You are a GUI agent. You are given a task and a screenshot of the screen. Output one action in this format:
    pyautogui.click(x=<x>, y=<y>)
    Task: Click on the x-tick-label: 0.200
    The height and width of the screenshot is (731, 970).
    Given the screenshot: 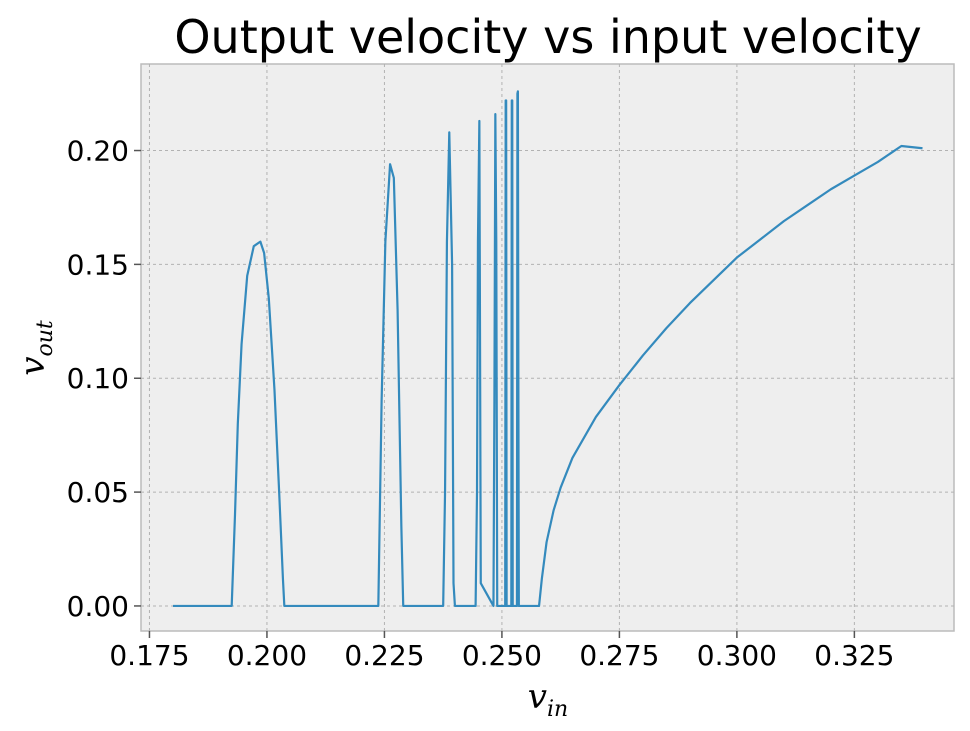 What is the action you would take?
    pyautogui.click(x=267, y=655)
    